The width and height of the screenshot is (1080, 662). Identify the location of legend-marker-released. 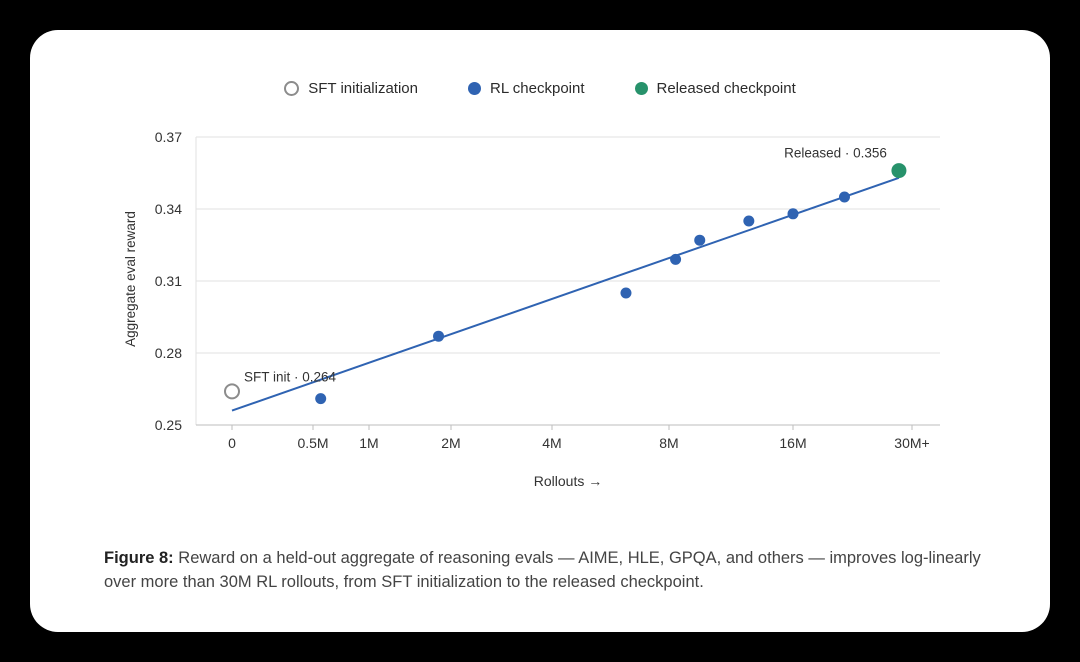
(641, 88).